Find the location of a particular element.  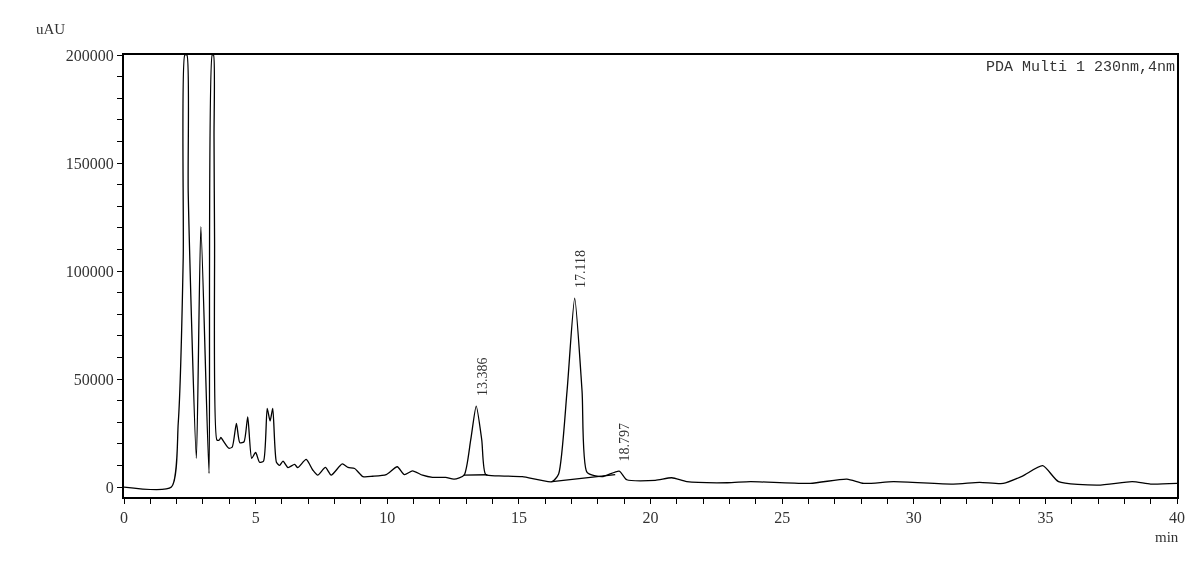

y-tick-label: 200000 is located at coordinates (89, 55).